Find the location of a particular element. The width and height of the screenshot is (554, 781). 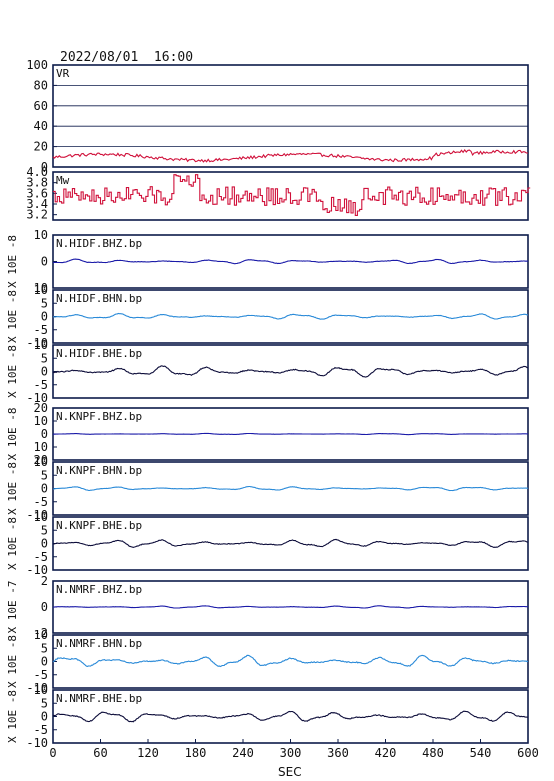

panel-knpf-bhe is located at coordinates (290, 543).